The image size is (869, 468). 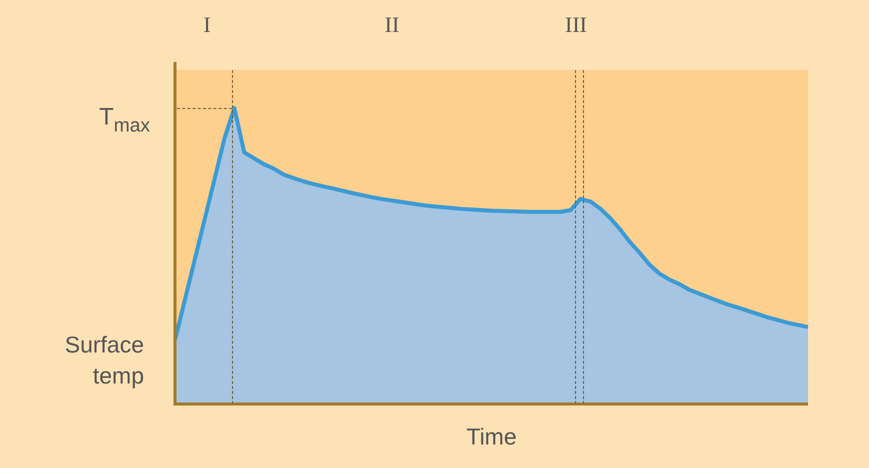 What do you see at coordinates (491, 436) in the screenshot?
I see `x-axis-title: Time` at bounding box center [491, 436].